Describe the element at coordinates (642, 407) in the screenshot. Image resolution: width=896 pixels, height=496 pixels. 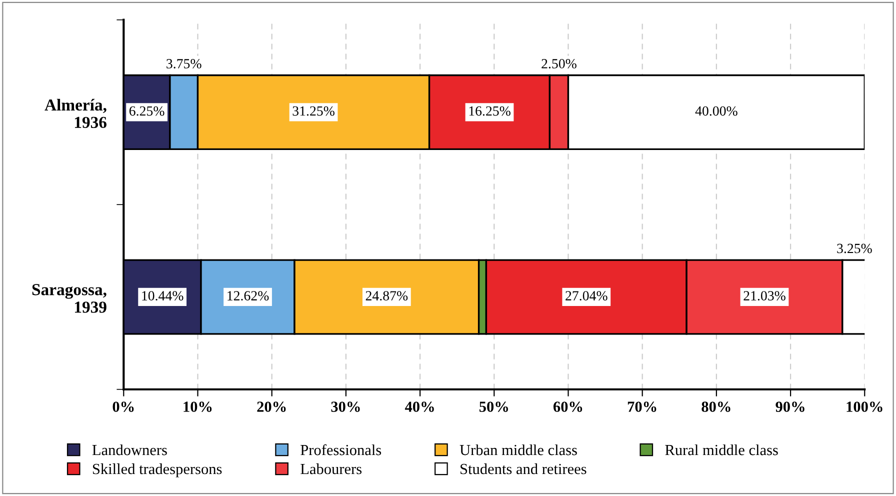
I see `x-tick-label: 70%` at that location.